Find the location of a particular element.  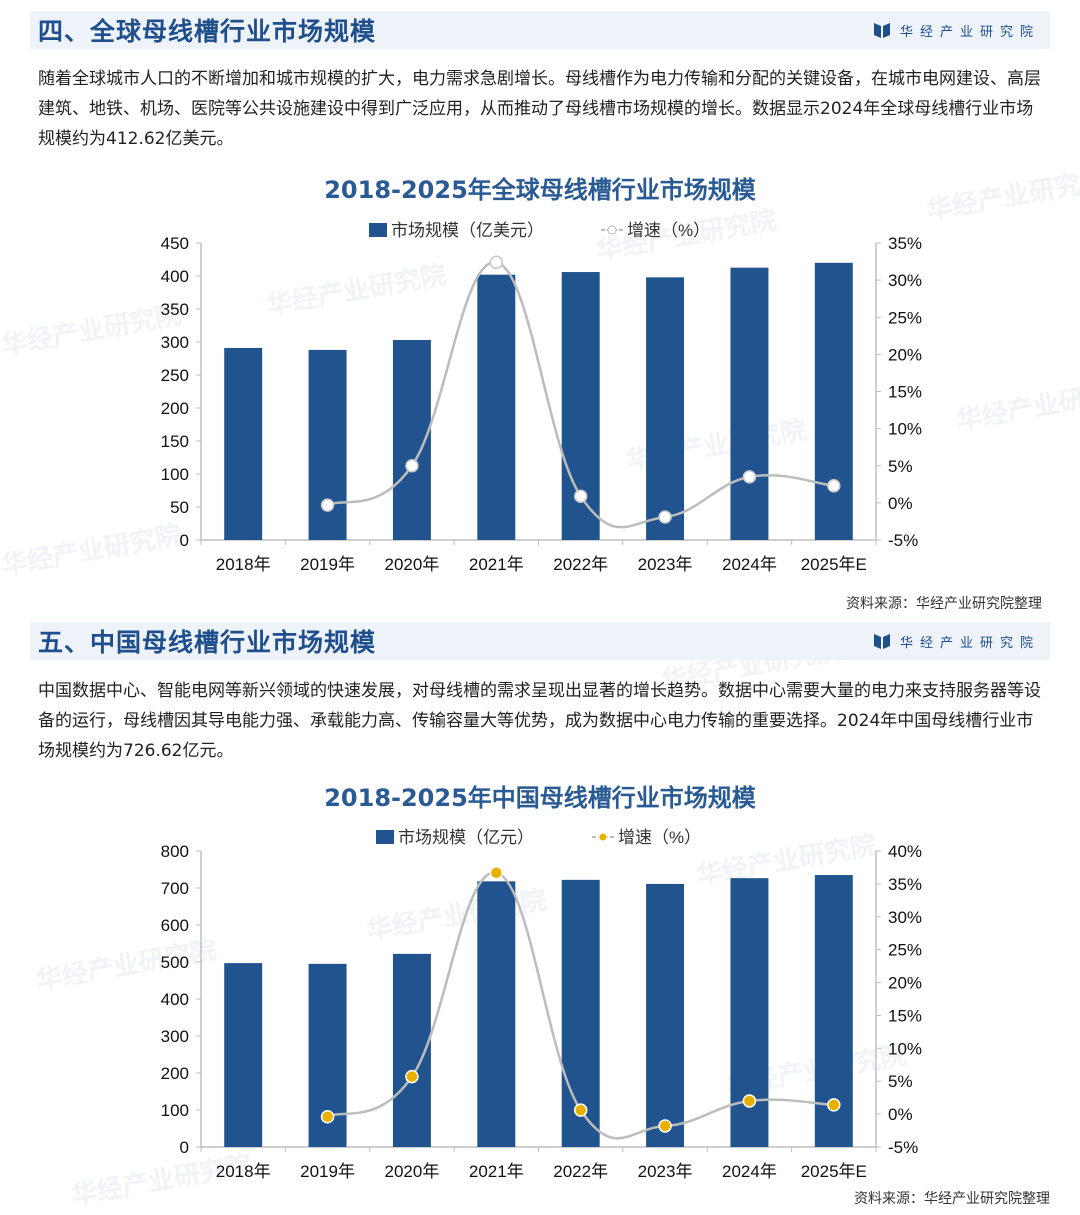

y-axis-tick: 600 is located at coordinates (175, 925).